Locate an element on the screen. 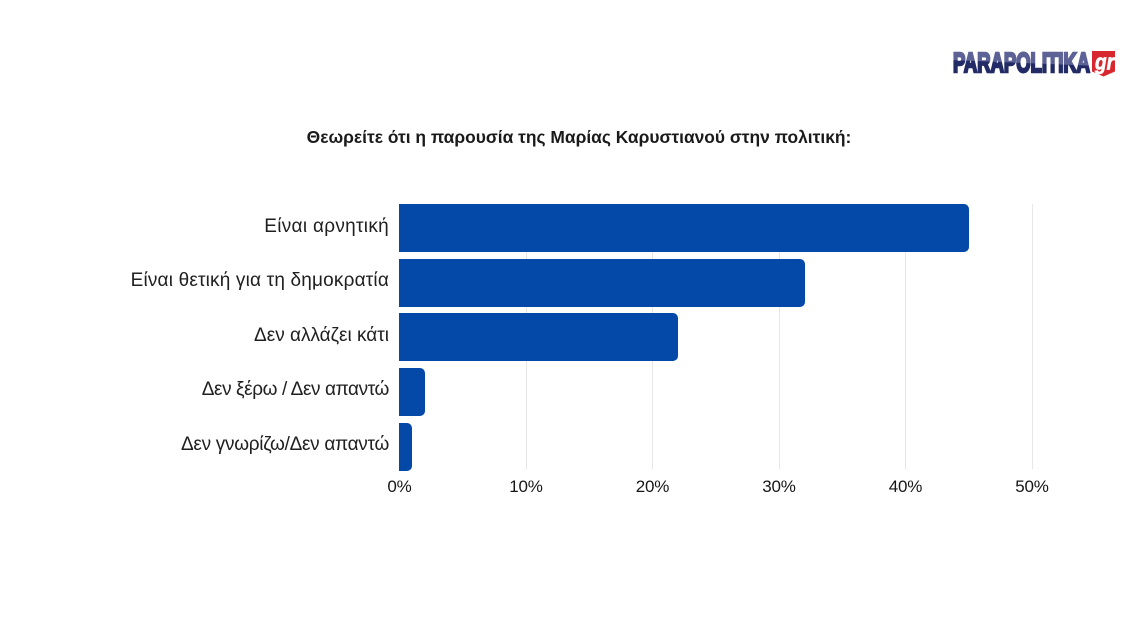 The width and height of the screenshot is (1130, 636). svg-text: PARAPOLITIKA is located at coordinates (1021, 62).